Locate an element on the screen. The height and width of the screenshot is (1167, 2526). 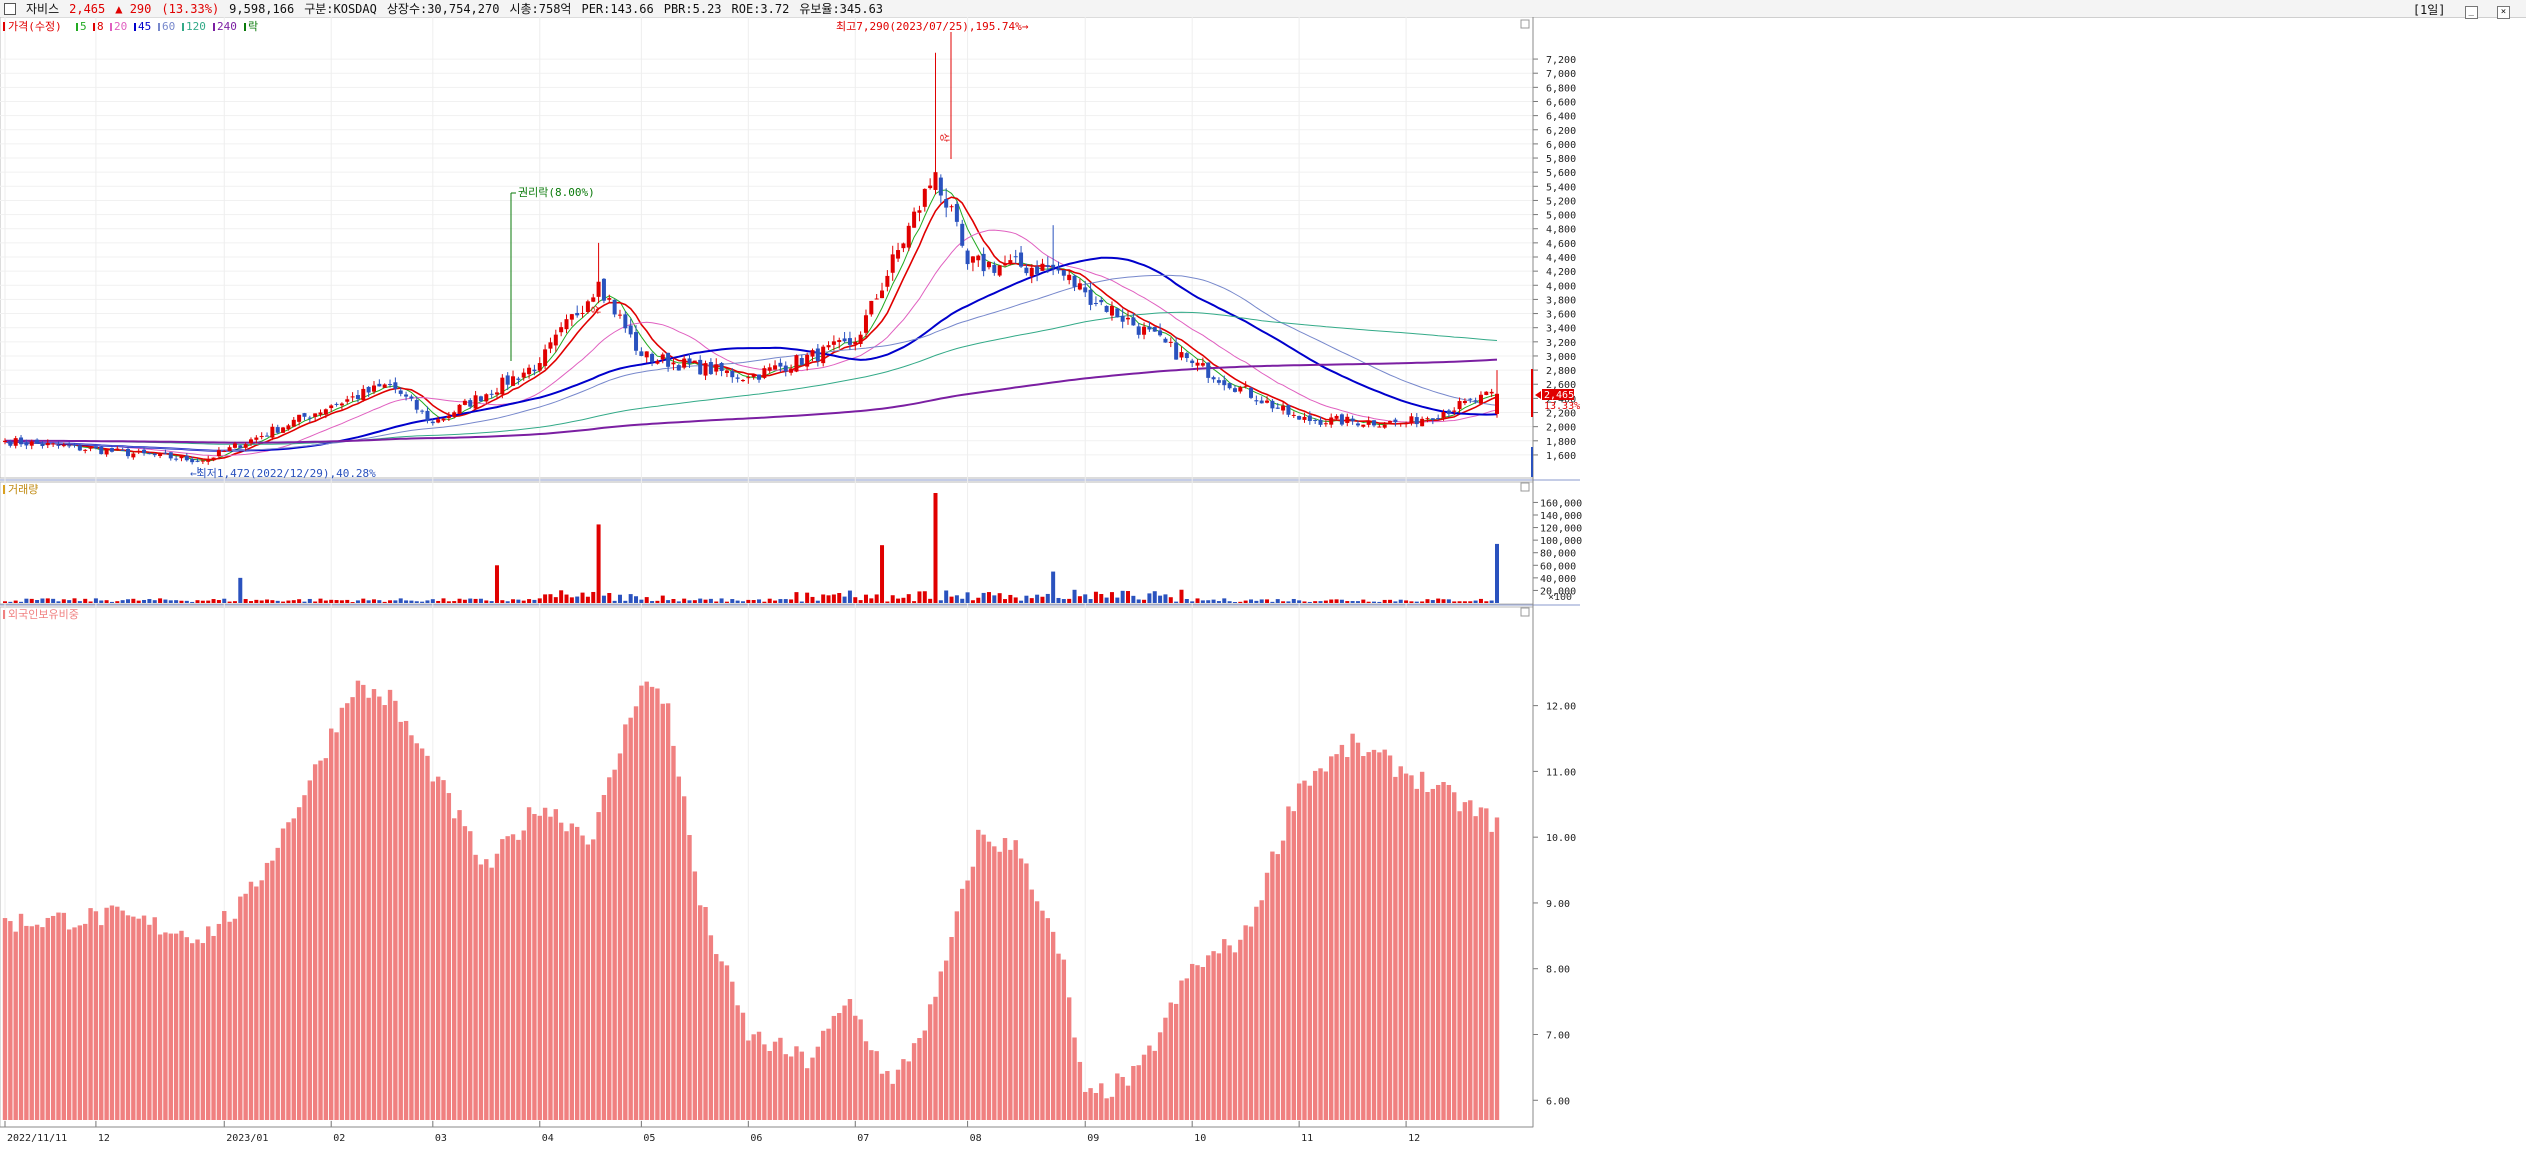
price-tick: 5,400 is located at coordinates (1561, 187).